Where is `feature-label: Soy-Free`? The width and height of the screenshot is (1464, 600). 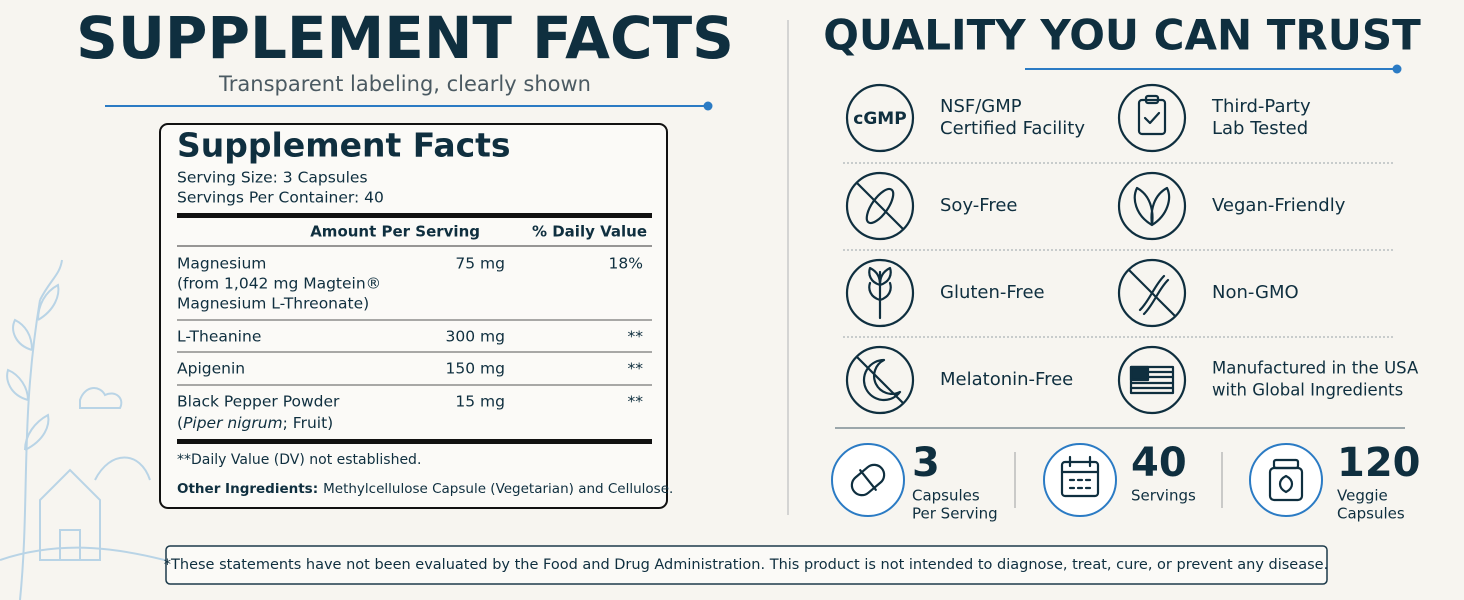 feature-label: Soy-Free is located at coordinates (978, 205).